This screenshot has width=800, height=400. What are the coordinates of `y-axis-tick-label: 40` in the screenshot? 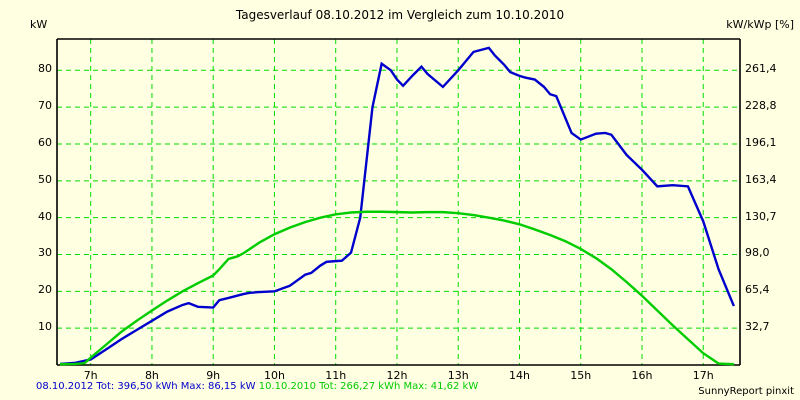 It's located at (45, 216).